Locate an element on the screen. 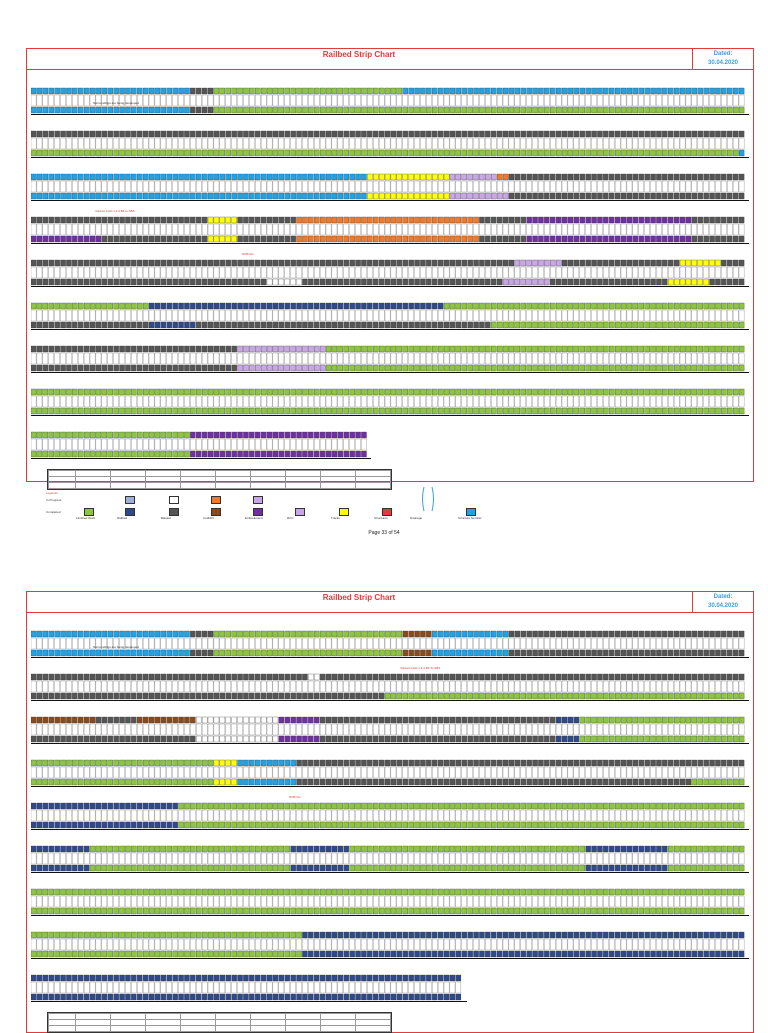  legend-label: Tracks is located at coordinates (335, 518).